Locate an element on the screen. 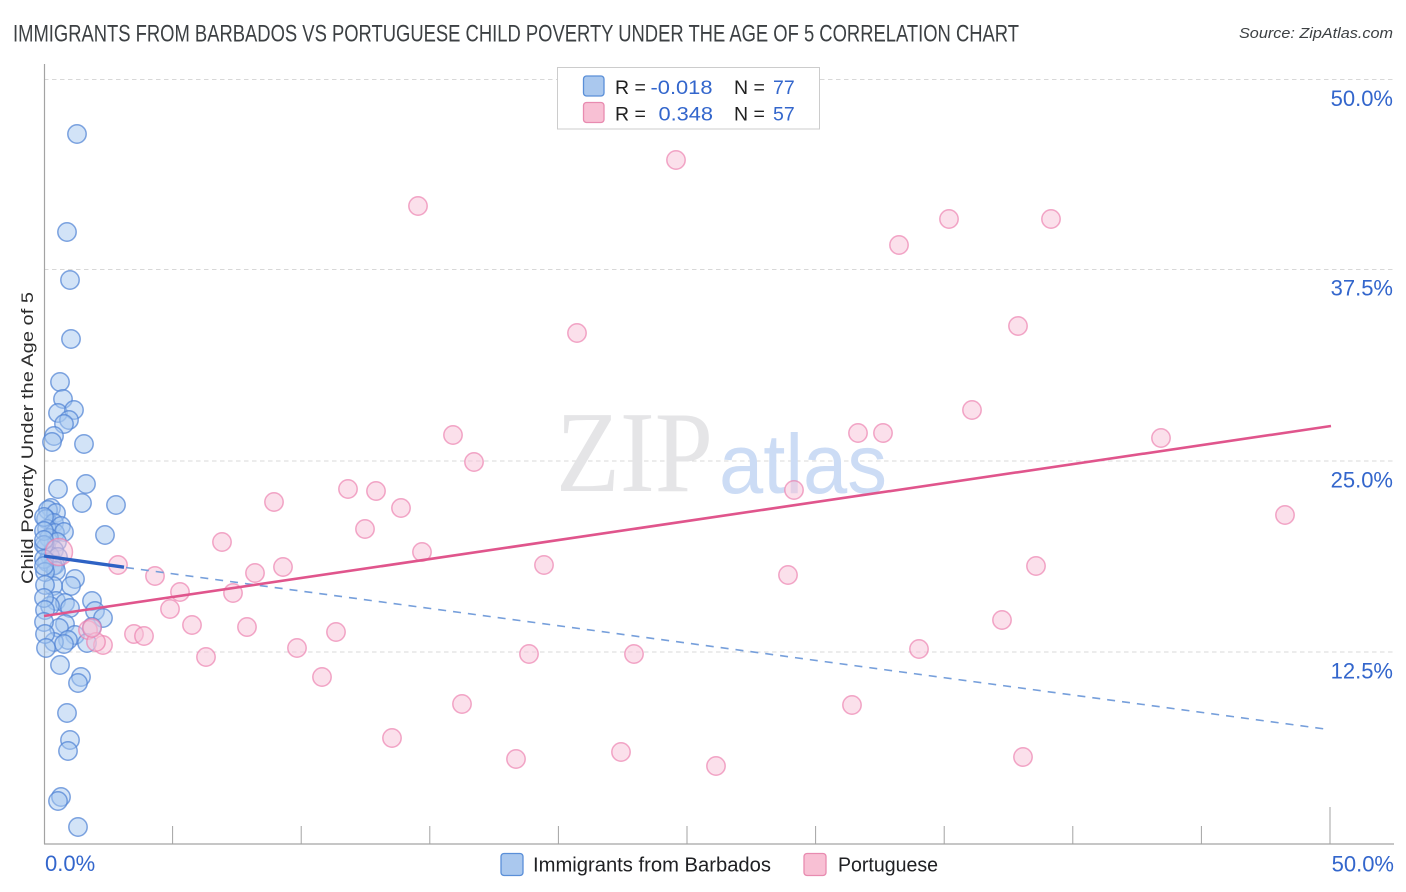  svg-text: -0.018 is located at coordinates (682, 88).